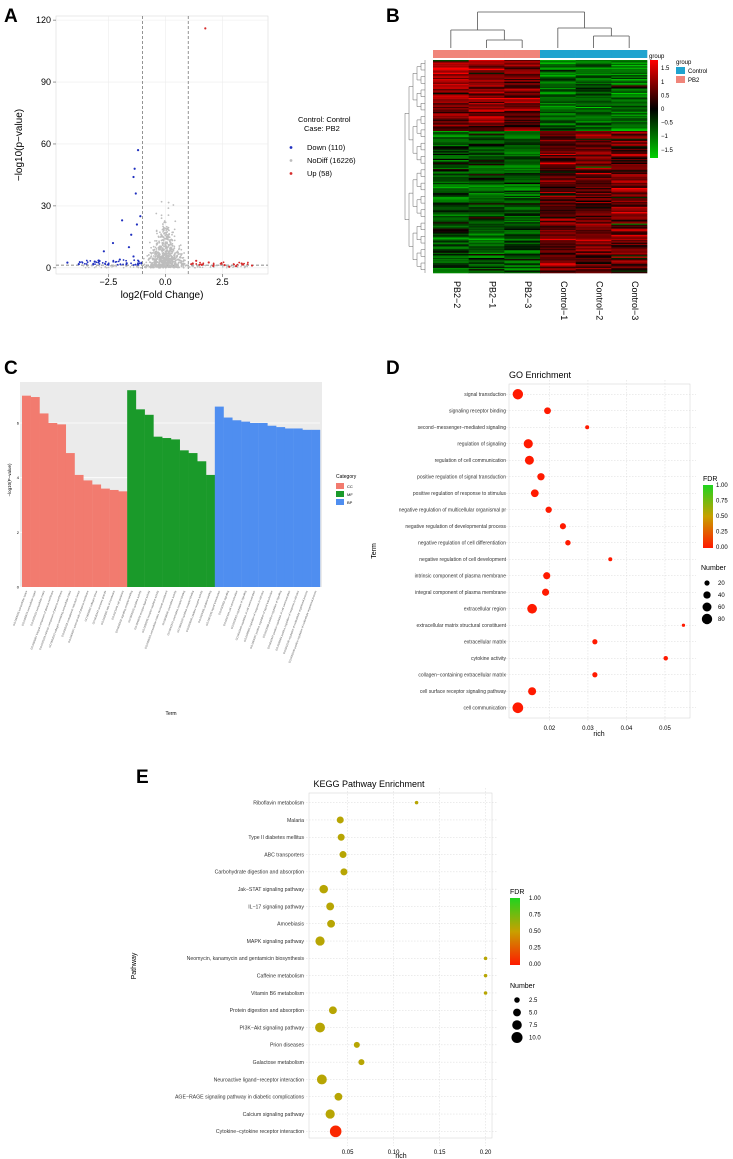 Image resolution: width=733 pixels, height=1159 pixels. Describe the element at coordinates (517, 1037) in the screenshot. I see `kegg-dot-size-legend-marker` at that location.